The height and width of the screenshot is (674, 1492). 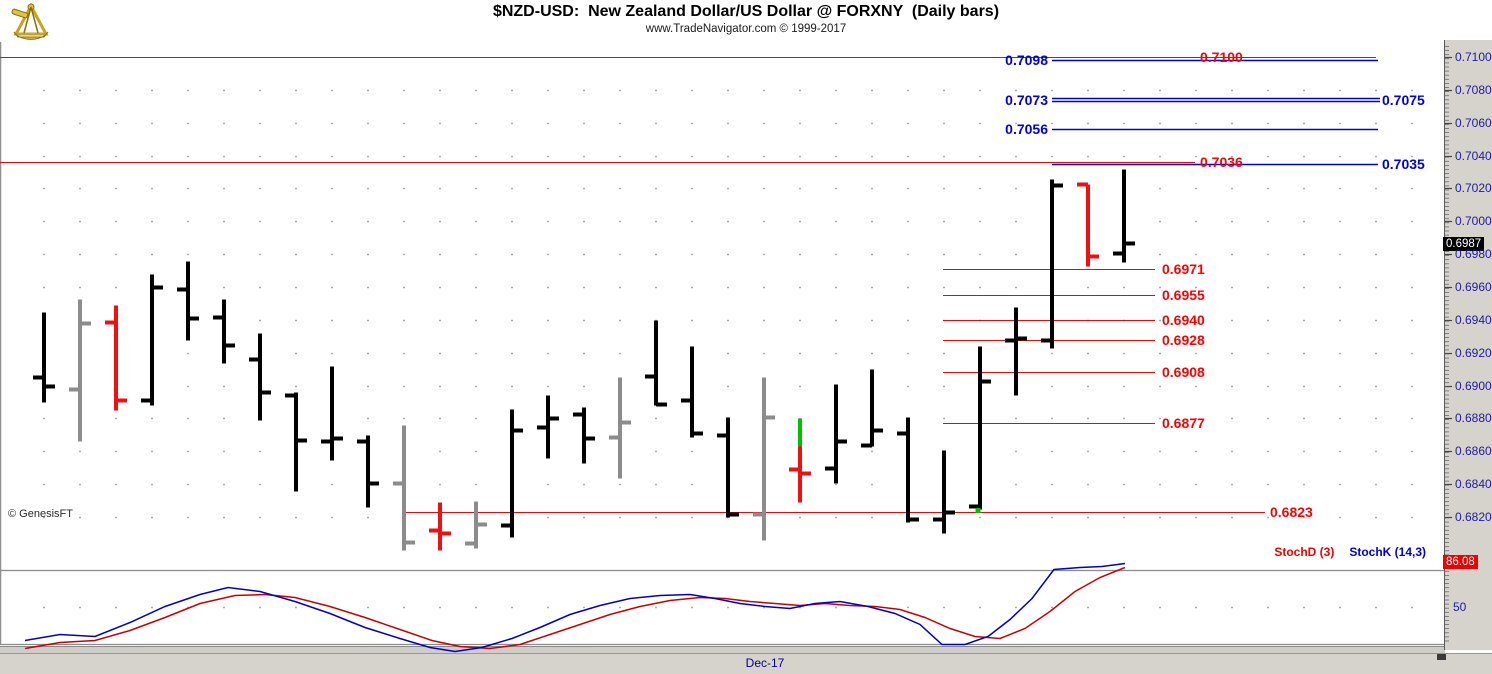 I want to click on price-axis-label: 0.6900, so click(x=1473, y=385).